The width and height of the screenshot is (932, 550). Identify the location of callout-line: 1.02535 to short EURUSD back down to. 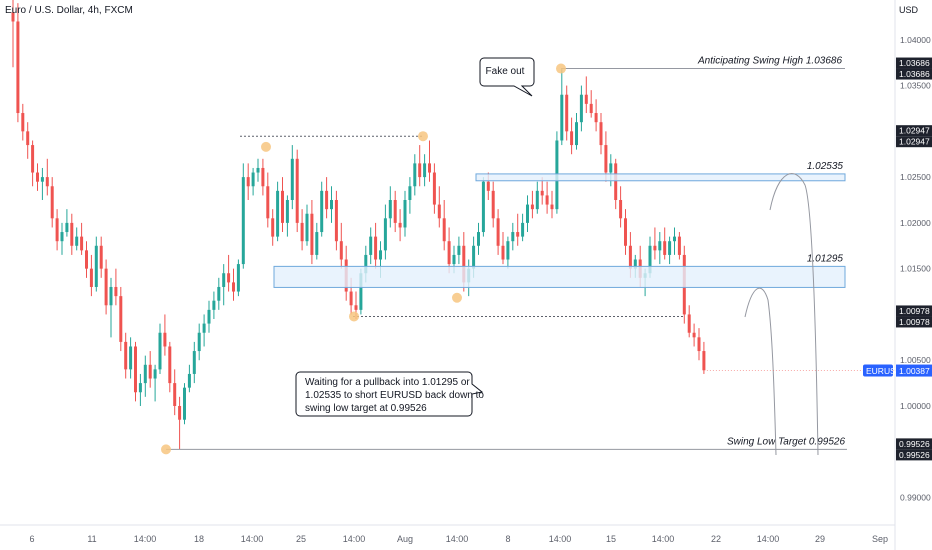
(394, 395).